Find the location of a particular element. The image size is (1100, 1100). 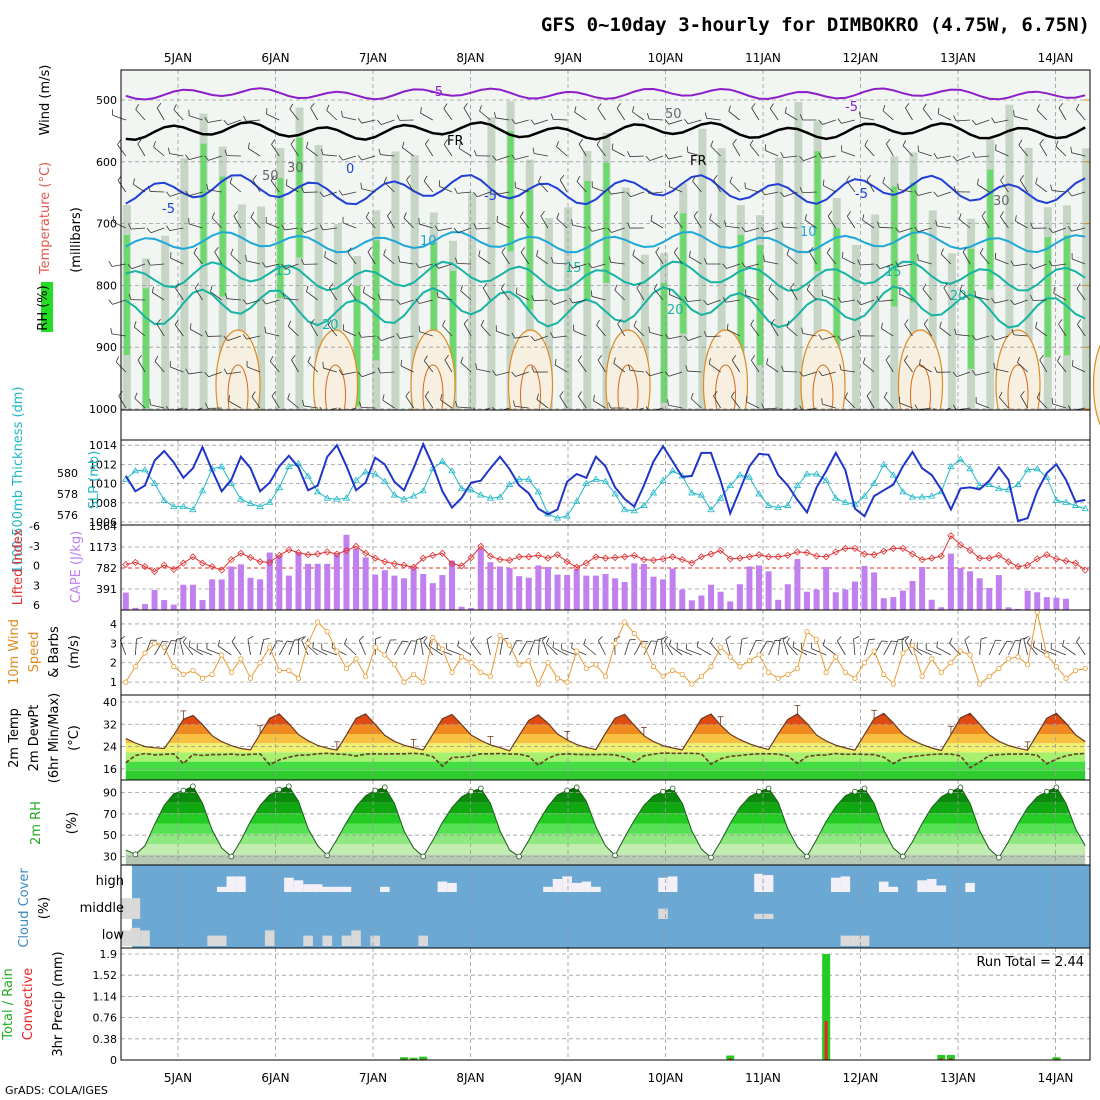

rh-extreme-point is located at coordinates (1047, 791).